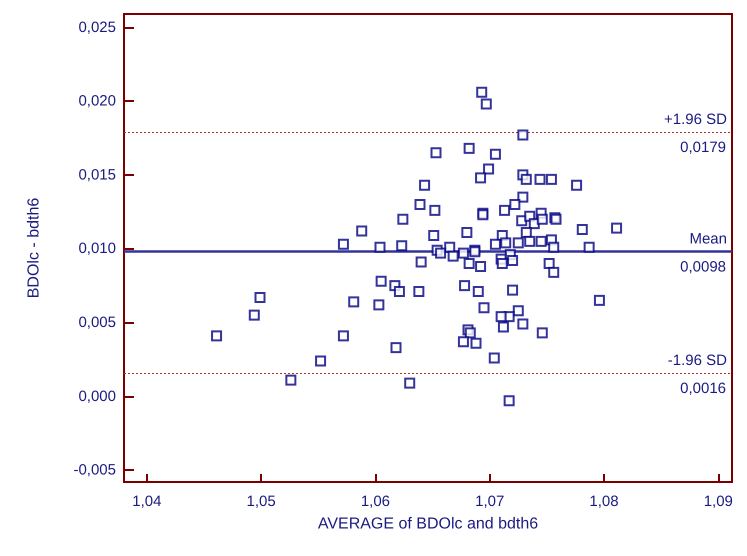 The height and width of the screenshot is (556, 747). I want to click on ref-line-label: -1.96 SD, so click(698, 360).